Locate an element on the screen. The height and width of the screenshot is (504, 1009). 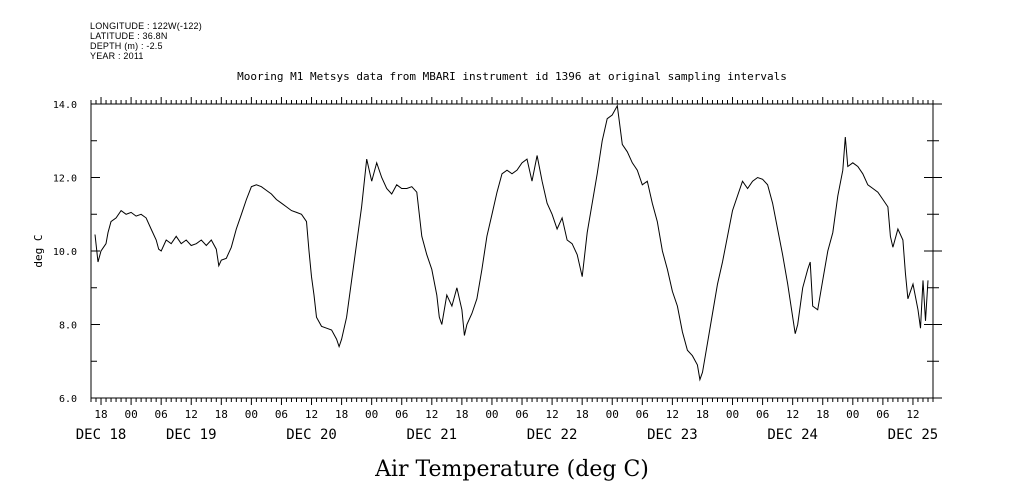
depth-label: DEPTH (m) : -2.5 is located at coordinates (126, 46).